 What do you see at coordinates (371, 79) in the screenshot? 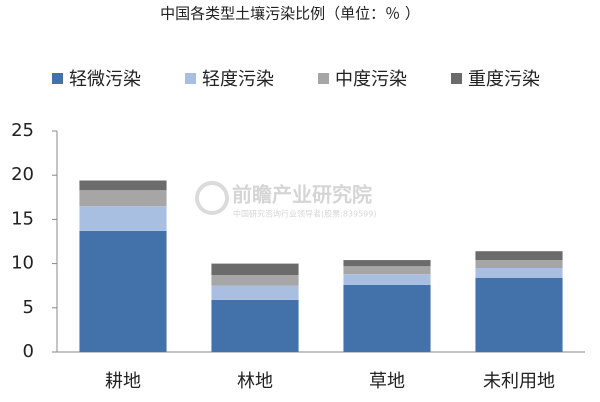
I see `legend-label: 中度污染` at bounding box center [371, 79].